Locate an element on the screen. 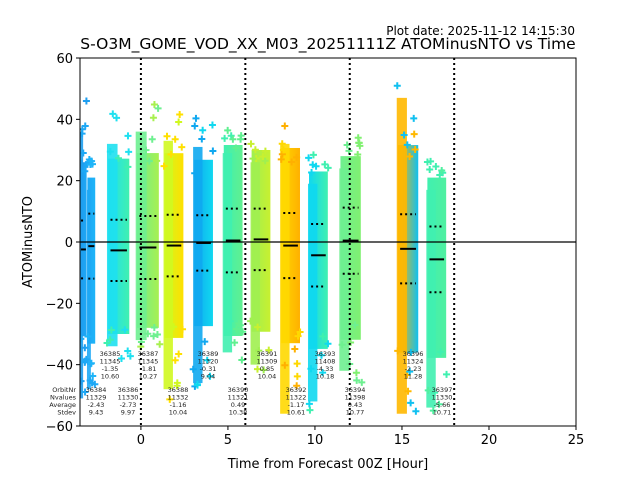 This screenshot has height=480, width=640. annotation-orbit: 36384 is located at coordinates (96, 390).